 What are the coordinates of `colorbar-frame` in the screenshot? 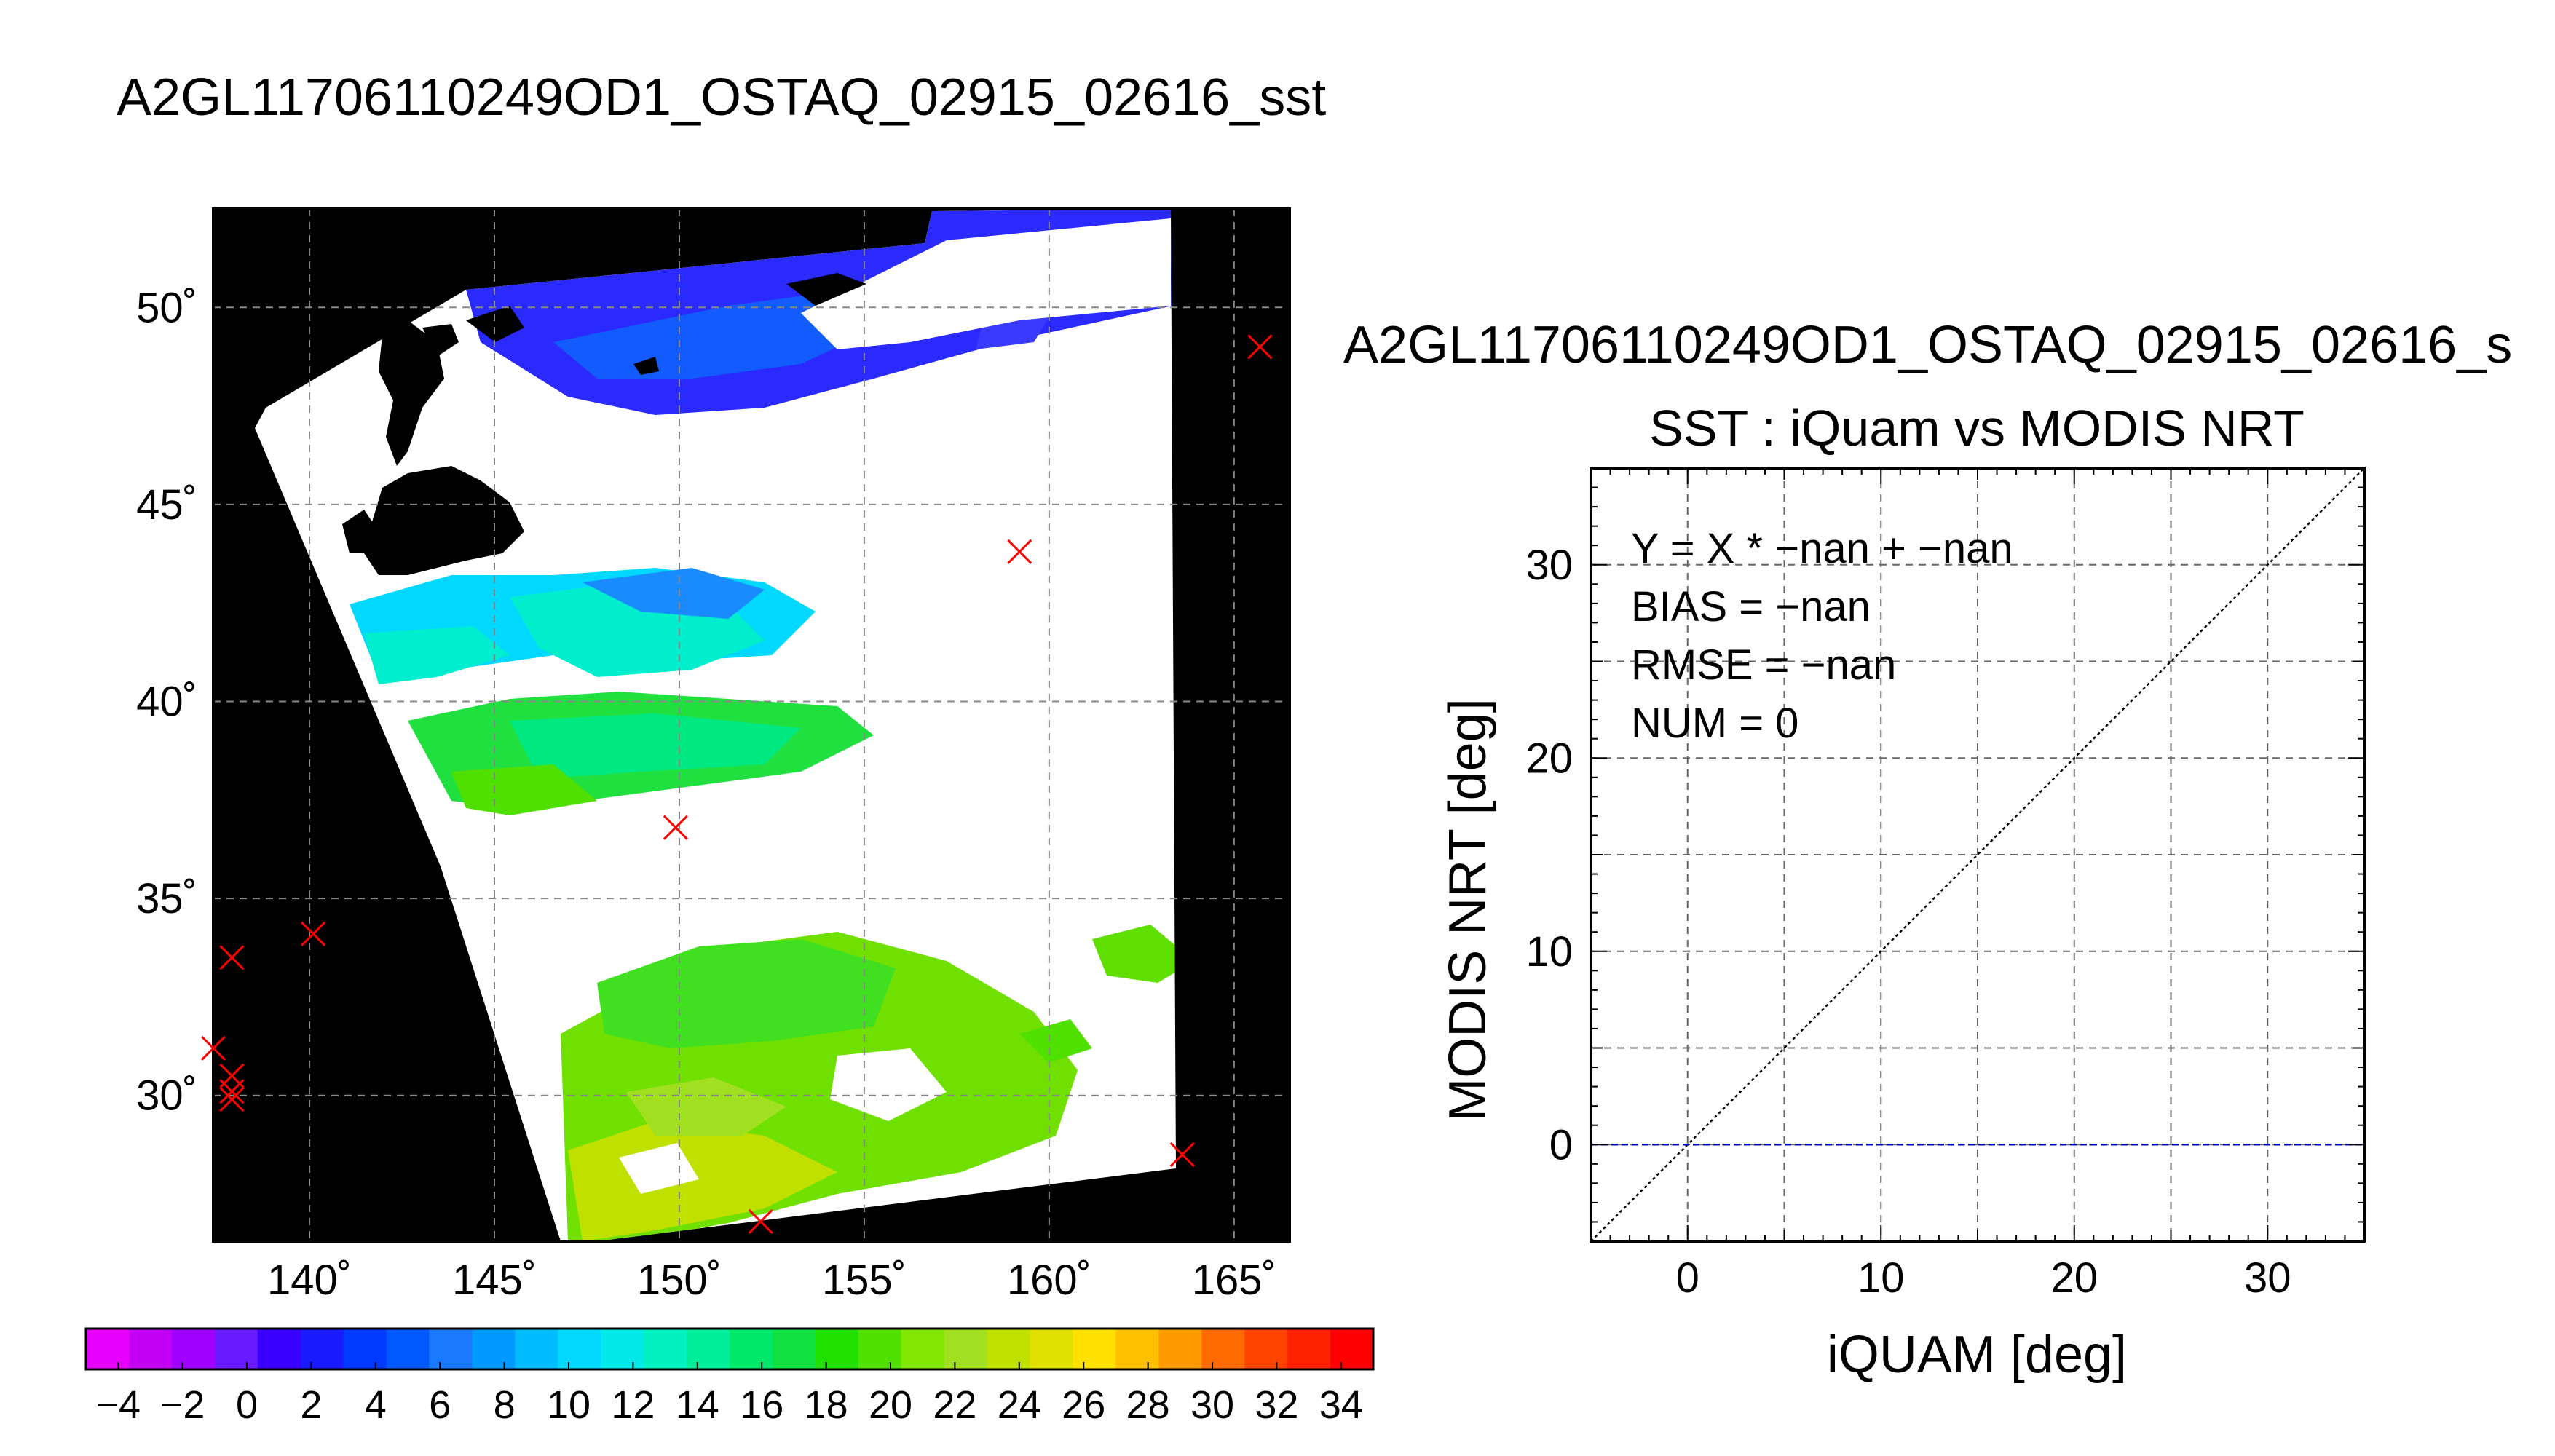 It's located at (729, 1349).